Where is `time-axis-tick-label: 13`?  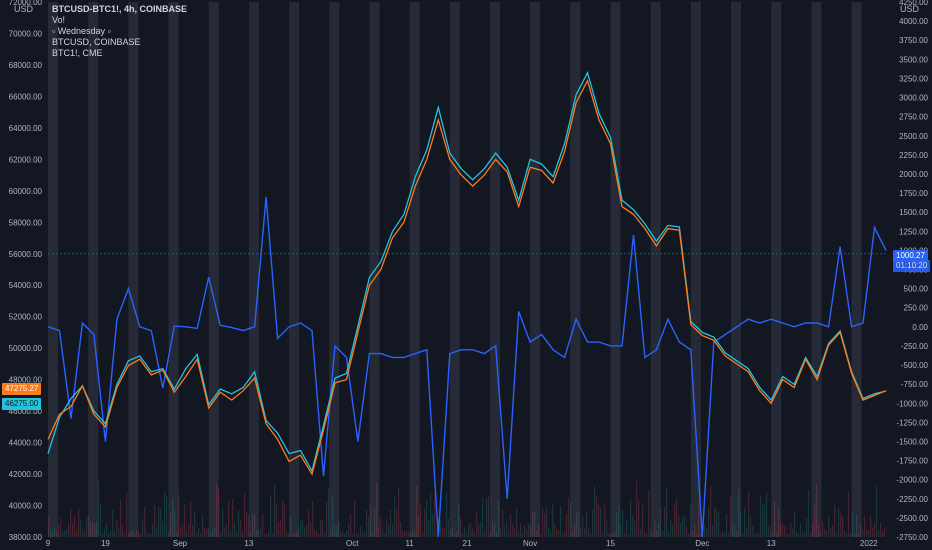 time-axis-tick-label: 13 is located at coordinates (248, 543).